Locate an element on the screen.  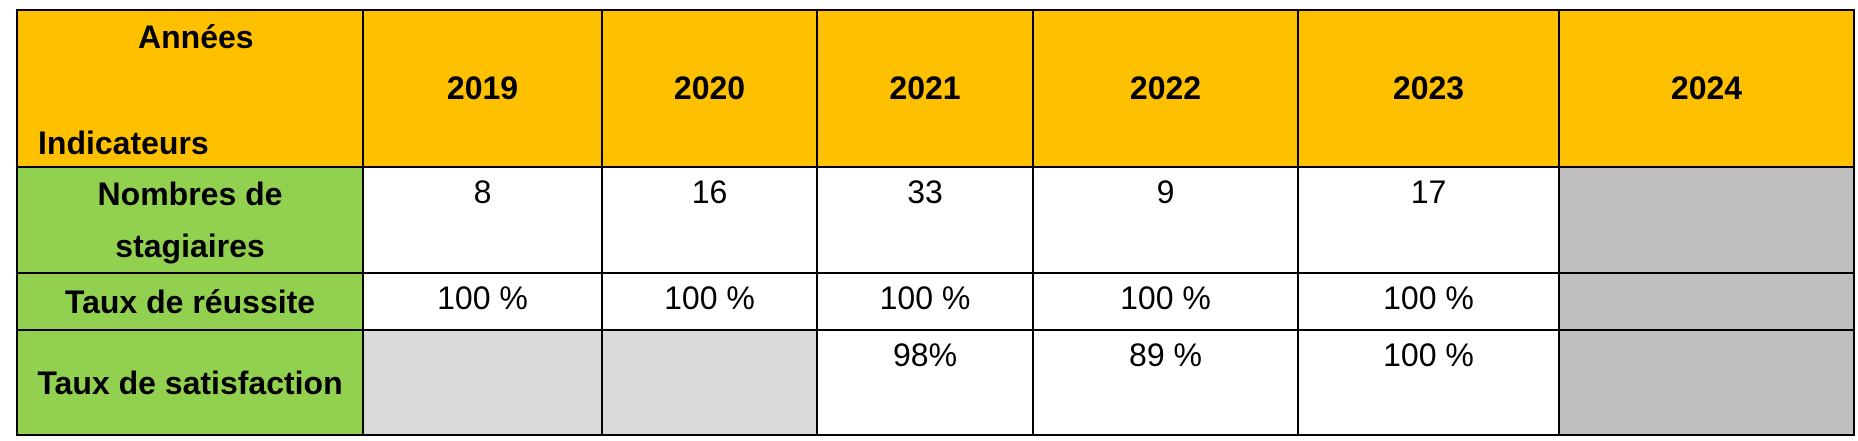
year-header: 2024 is located at coordinates (1706, 88).